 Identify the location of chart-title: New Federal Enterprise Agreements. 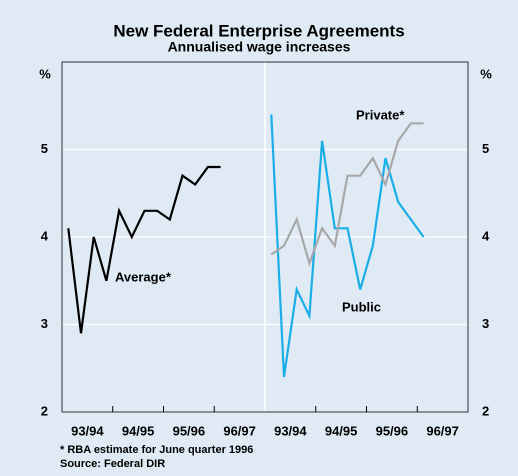
(258, 30).